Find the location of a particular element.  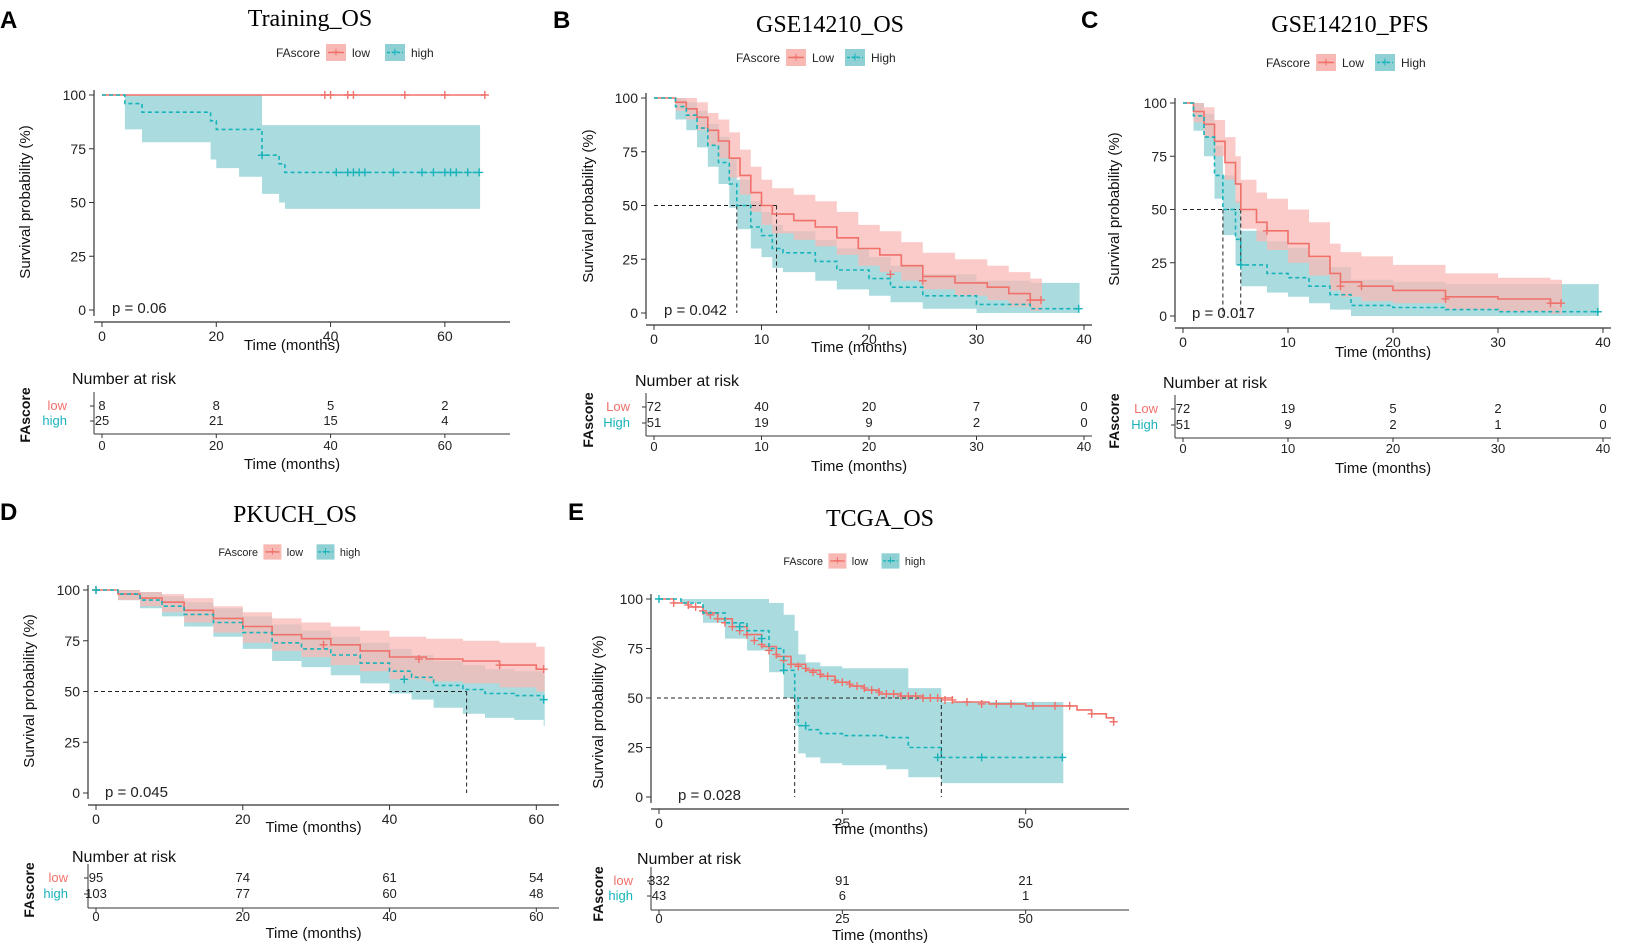

risk-table-ylabel: FAscore is located at coordinates (598, 893).